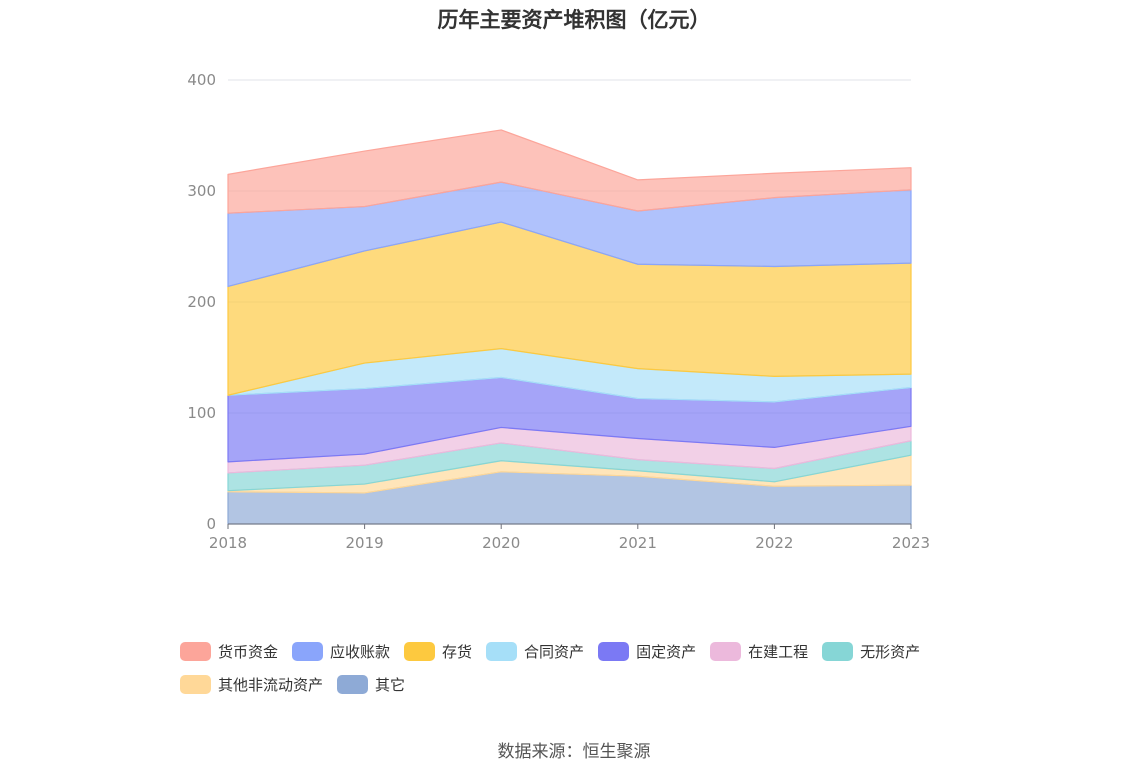 This screenshot has height=776, width=1148. What do you see at coordinates (201, 191) in the screenshot?
I see `y-tick-label: 300` at bounding box center [201, 191].